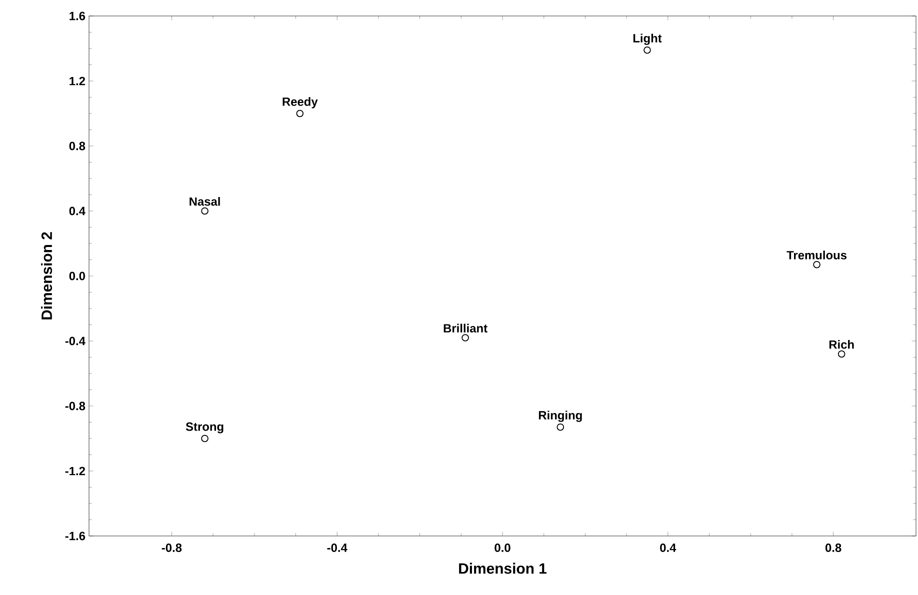 This screenshot has height=595, width=918. I want to click on annotation: Tremulous, so click(816, 255).